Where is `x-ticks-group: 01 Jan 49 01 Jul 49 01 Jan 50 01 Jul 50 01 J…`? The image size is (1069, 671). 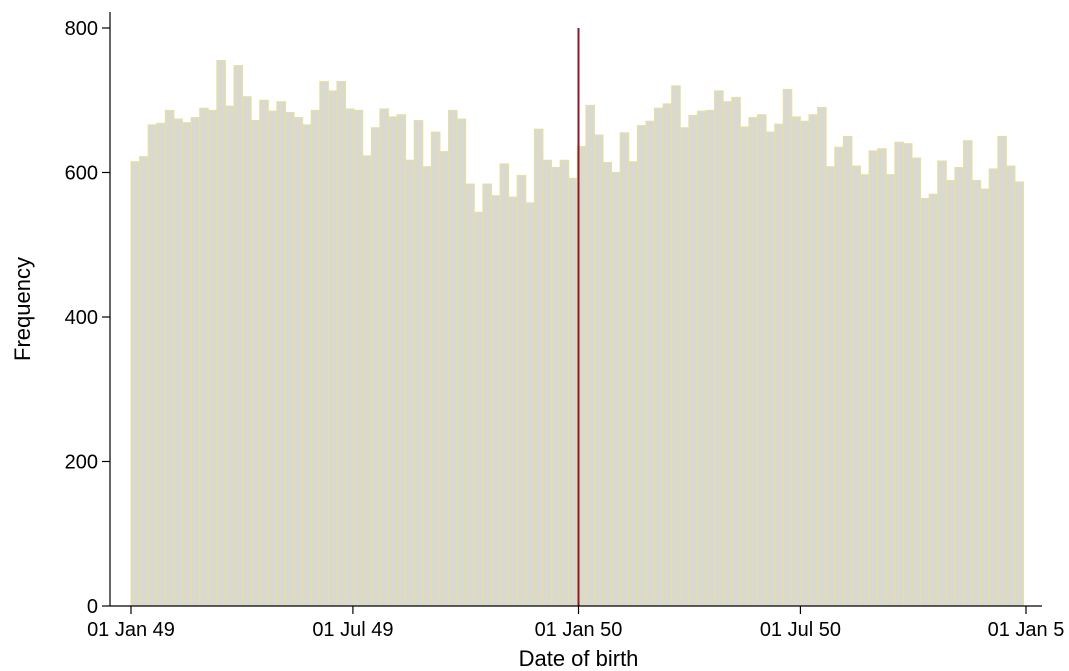
x-ticks-group: 01 Jan 49 01 Jul 49 01 Jan 50 01 Jul 50 01 J… is located at coordinates (575, 623).